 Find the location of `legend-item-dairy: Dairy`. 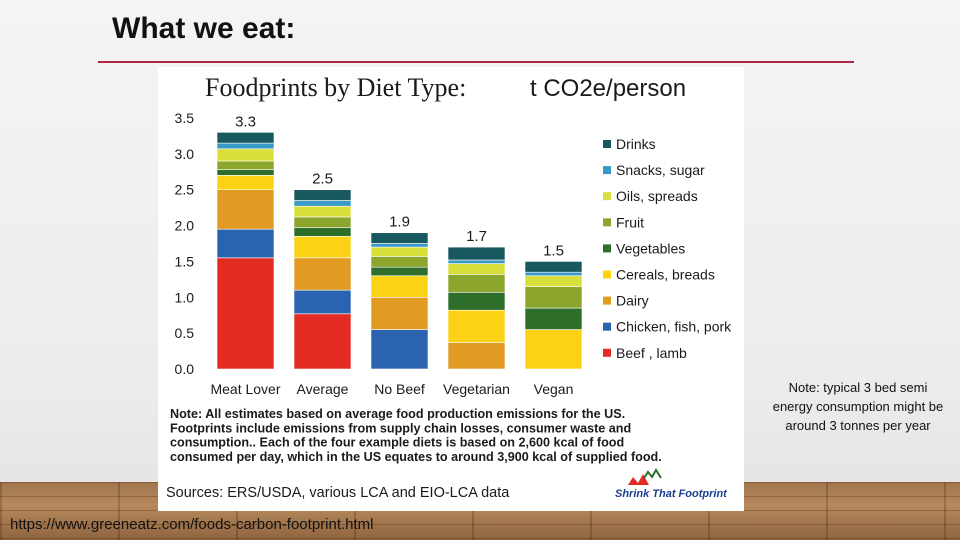

legend-item-dairy: Dairy is located at coordinates (626, 301).